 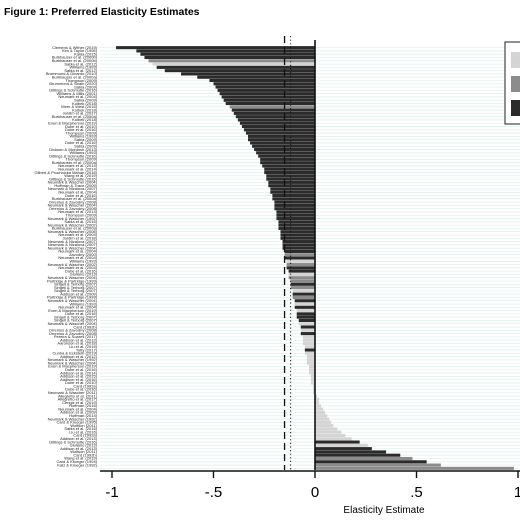 I want to click on x-tick-label: -1, so click(x=111, y=492).